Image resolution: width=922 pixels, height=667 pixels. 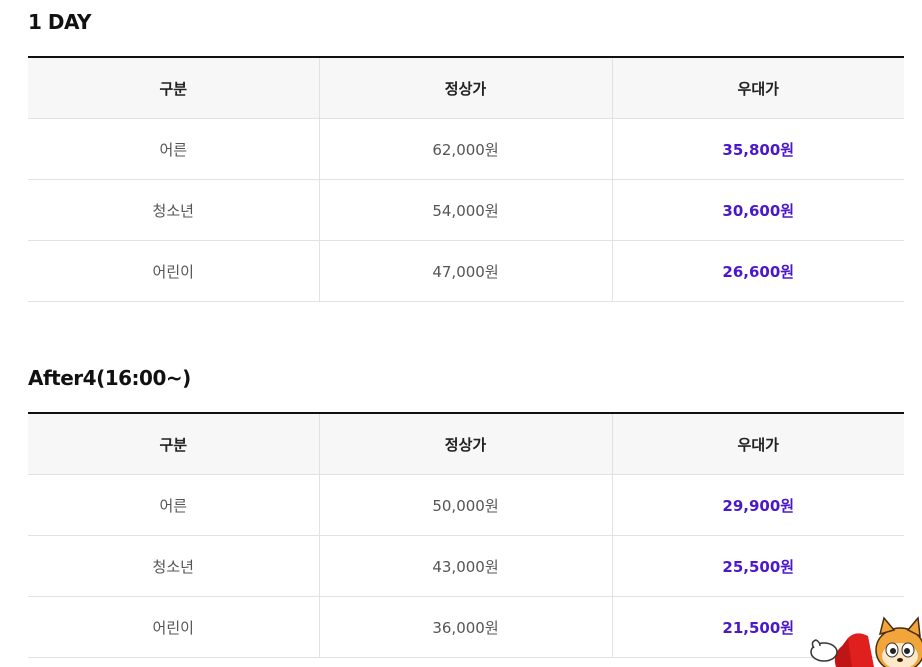 I want to click on regular-price-cell: 50,000원, so click(x=465, y=505).